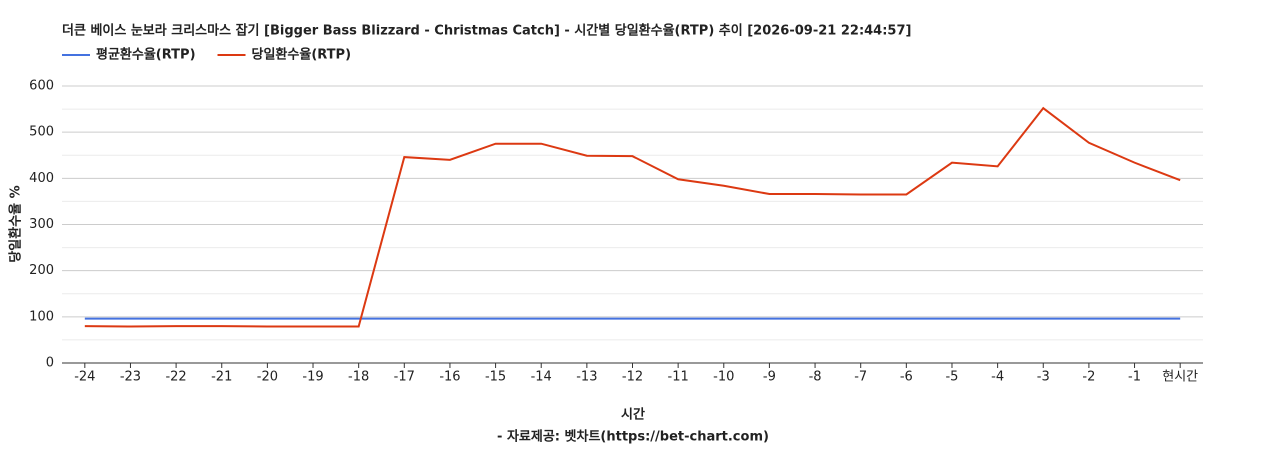 This screenshot has height=450, width=1268. I want to click on x-tick-label: -12, so click(632, 377).